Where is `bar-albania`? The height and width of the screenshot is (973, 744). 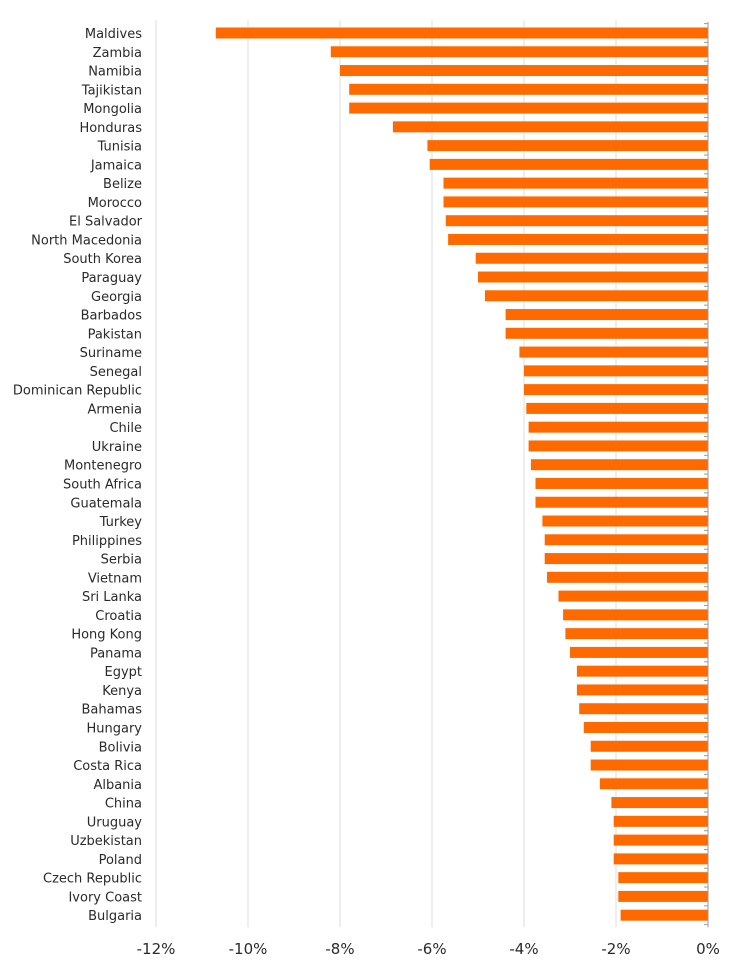
bar-albania is located at coordinates (653, 784).